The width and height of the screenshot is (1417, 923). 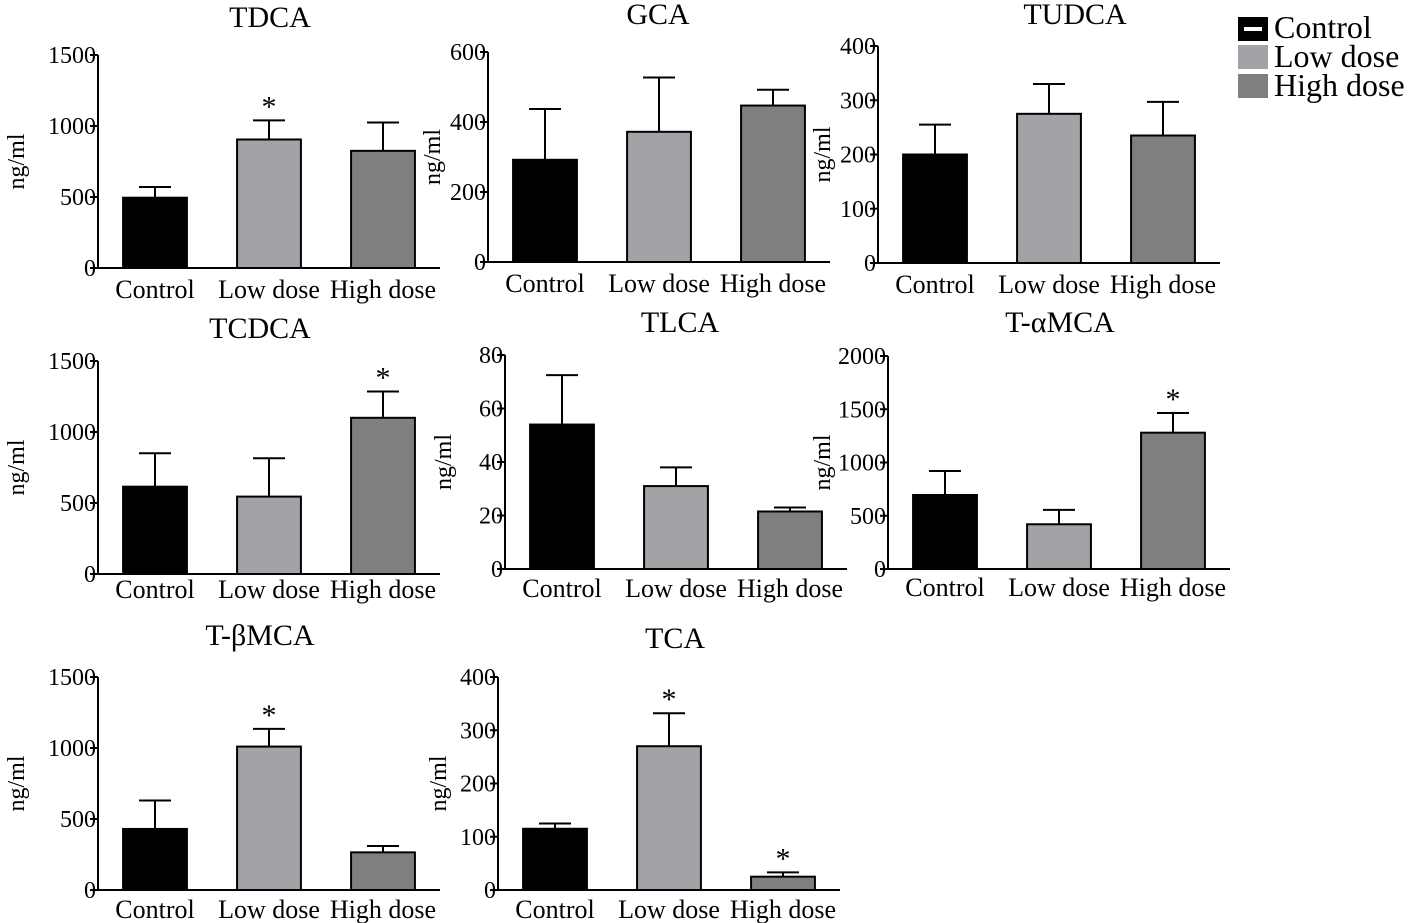 I want to click on y-tick-label: 600, so click(x=468, y=53).